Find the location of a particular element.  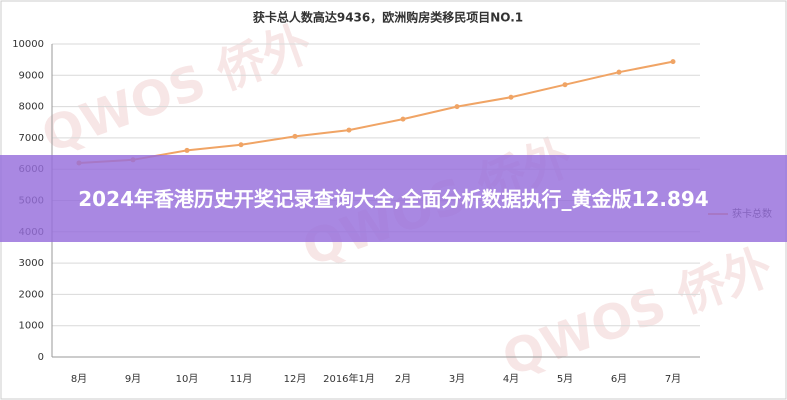

x-tick-label: 2月 is located at coordinates (403, 379).